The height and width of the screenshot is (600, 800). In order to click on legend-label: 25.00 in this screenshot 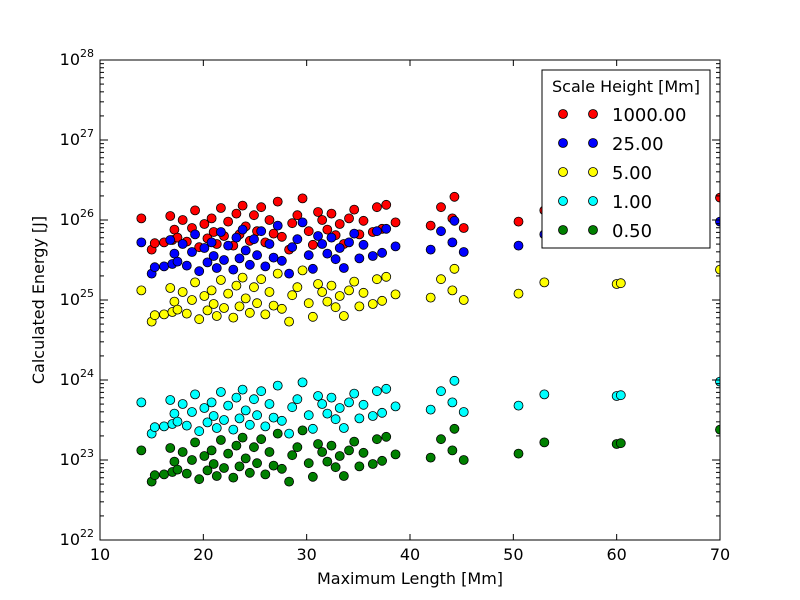, I will do `click(638, 144)`.